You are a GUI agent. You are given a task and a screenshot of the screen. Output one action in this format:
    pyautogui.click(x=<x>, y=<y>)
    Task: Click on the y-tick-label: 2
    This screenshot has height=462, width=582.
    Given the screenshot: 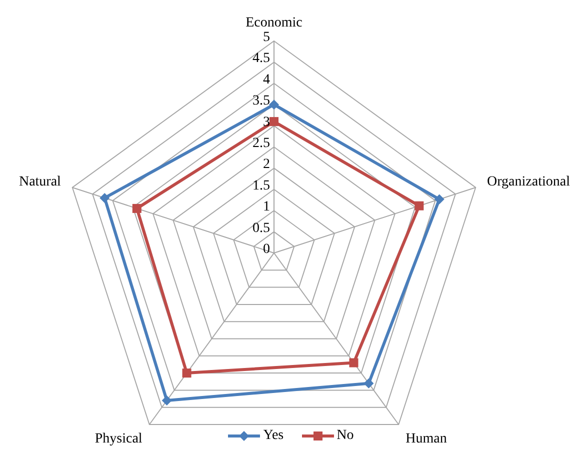 What is the action you would take?
    pyautogui.click(x=266, y=164)
    